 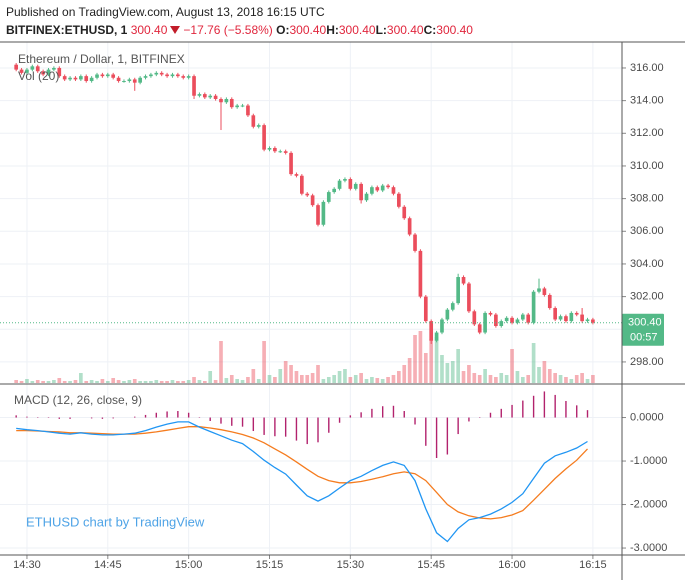 I want to click on x-tick-label: 16:00, so click(x=512, y=565).